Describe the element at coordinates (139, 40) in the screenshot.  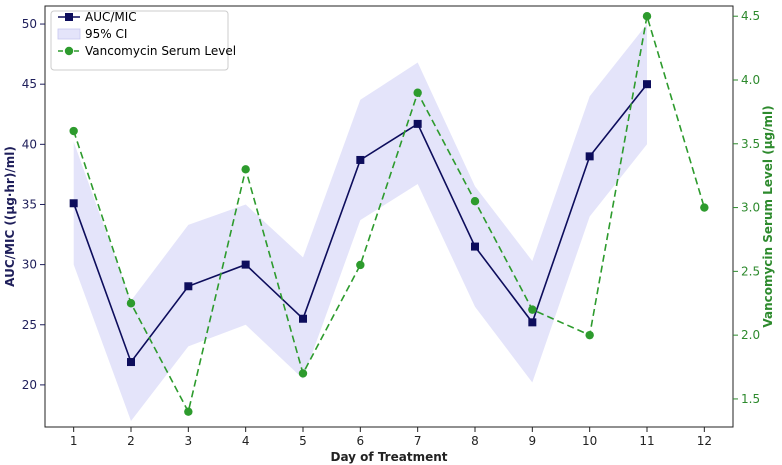
I see `legend-box` at that location.